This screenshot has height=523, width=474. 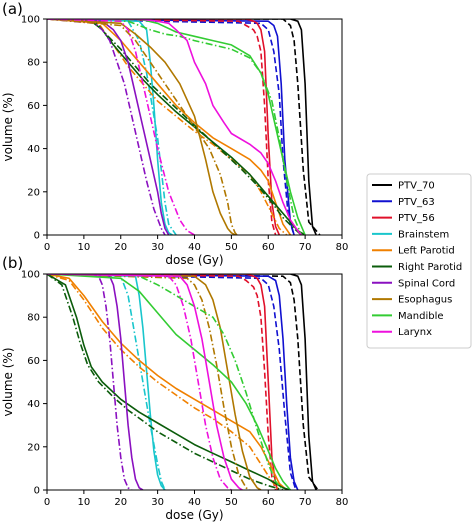 What do you see at coordinates (12, 9) in the screenshot?
I see `panel-label: (a)` at bounding box center [12, 9].